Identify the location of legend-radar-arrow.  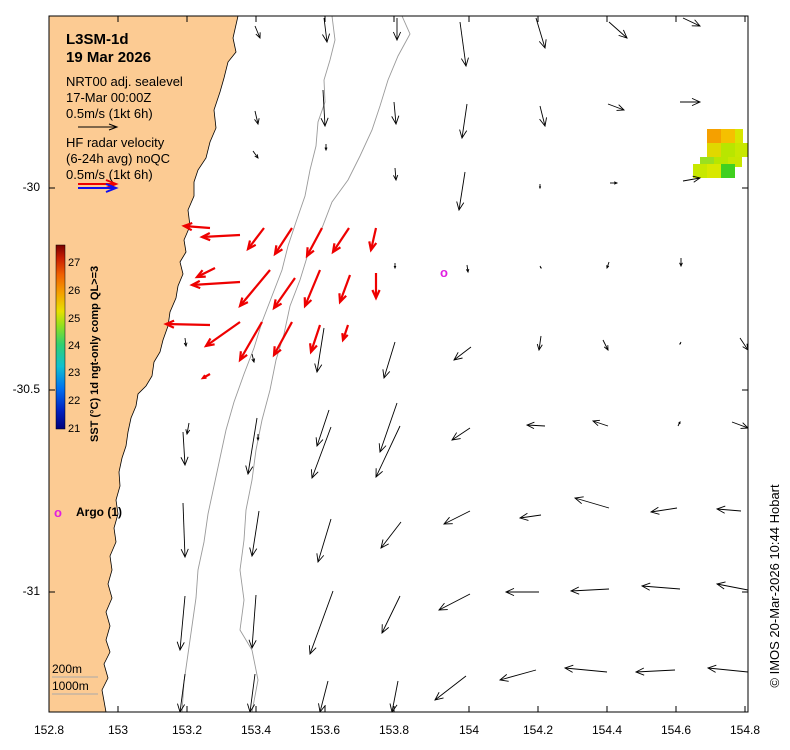
(98, 186).